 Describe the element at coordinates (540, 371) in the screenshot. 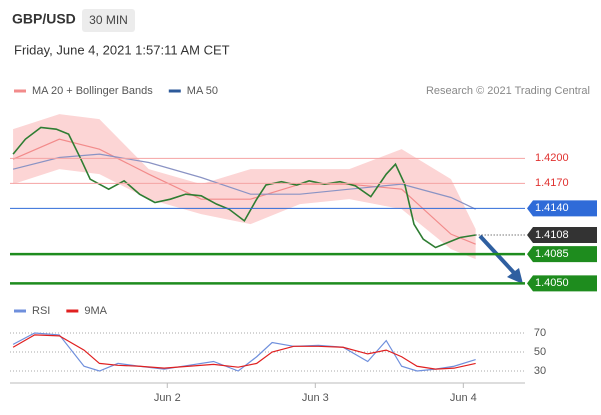

I see `y-tick-label: 30` at that location.